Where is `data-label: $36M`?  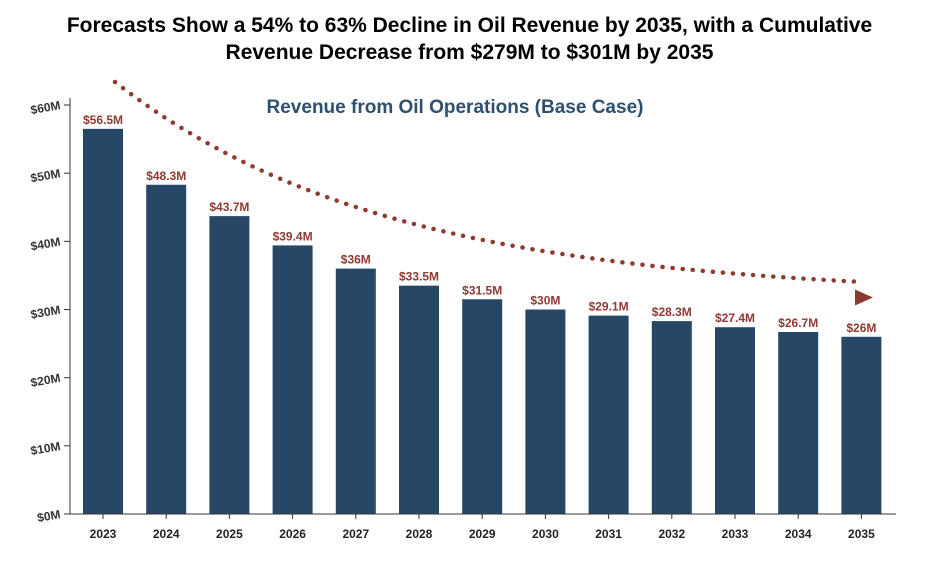
data-label: $36M is located at coordinates (356, 260).